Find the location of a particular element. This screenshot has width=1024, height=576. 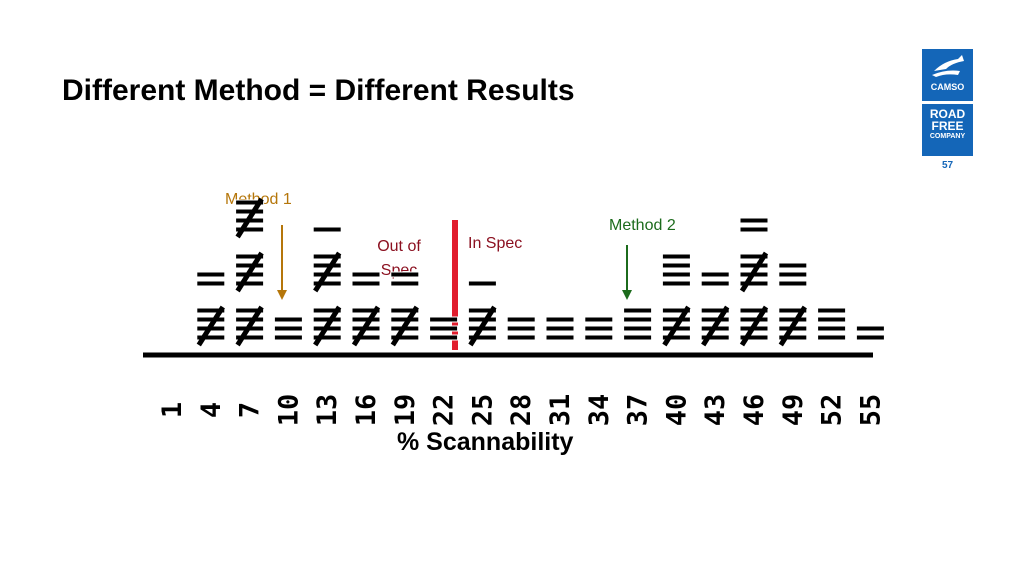

x-tick-label: 7 is located at coordinates (250, 410).